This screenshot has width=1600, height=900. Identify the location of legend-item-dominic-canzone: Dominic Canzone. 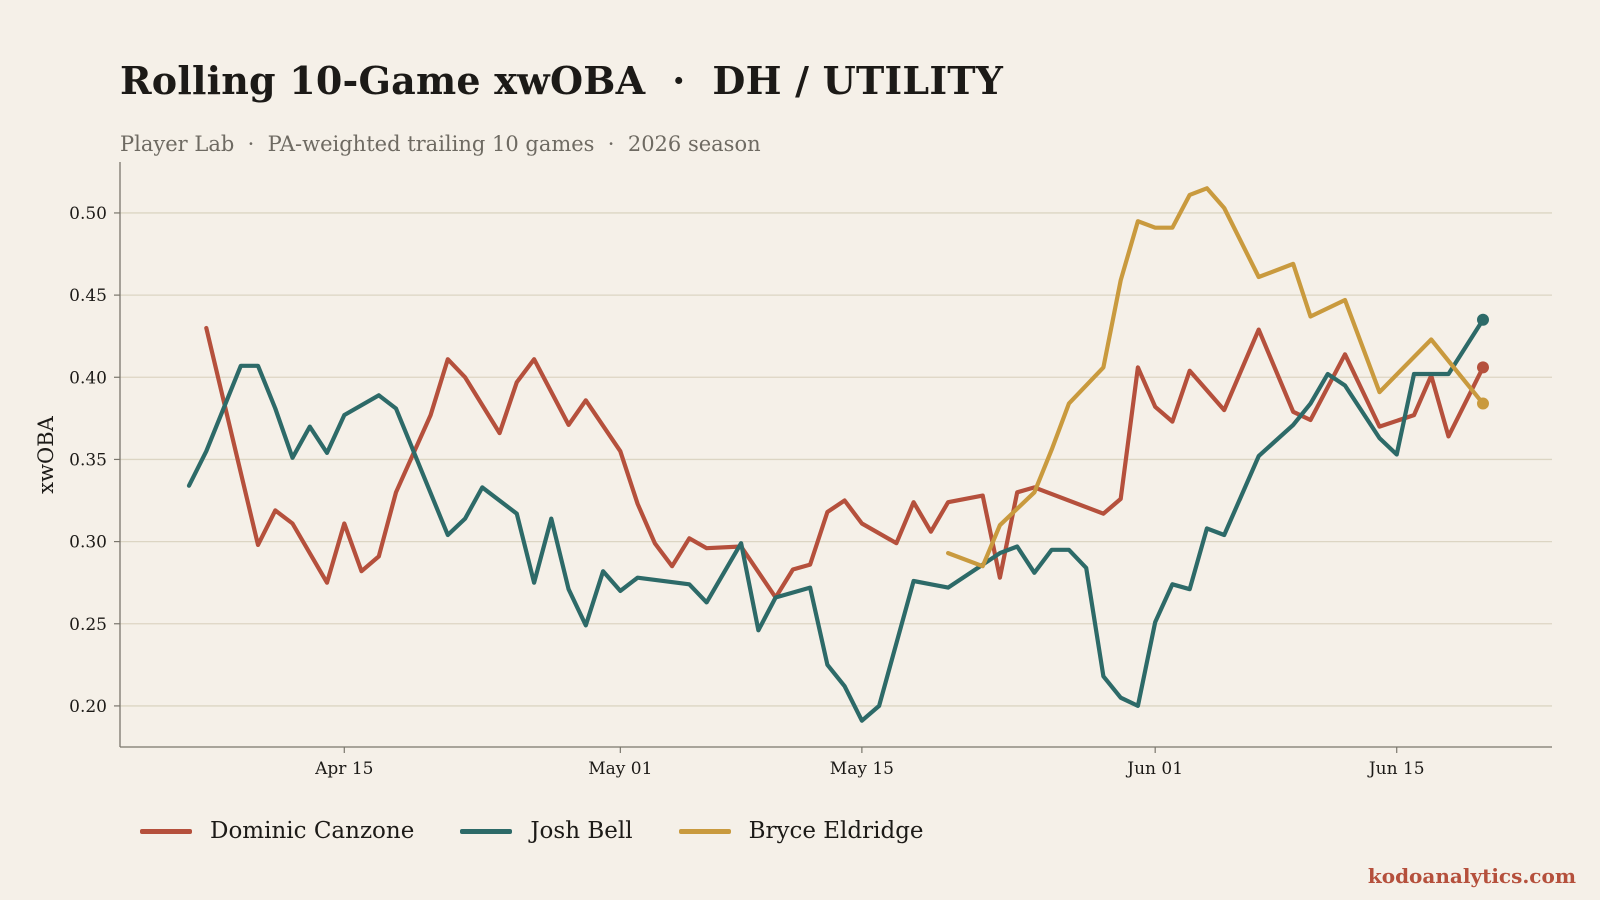
(277, 831).